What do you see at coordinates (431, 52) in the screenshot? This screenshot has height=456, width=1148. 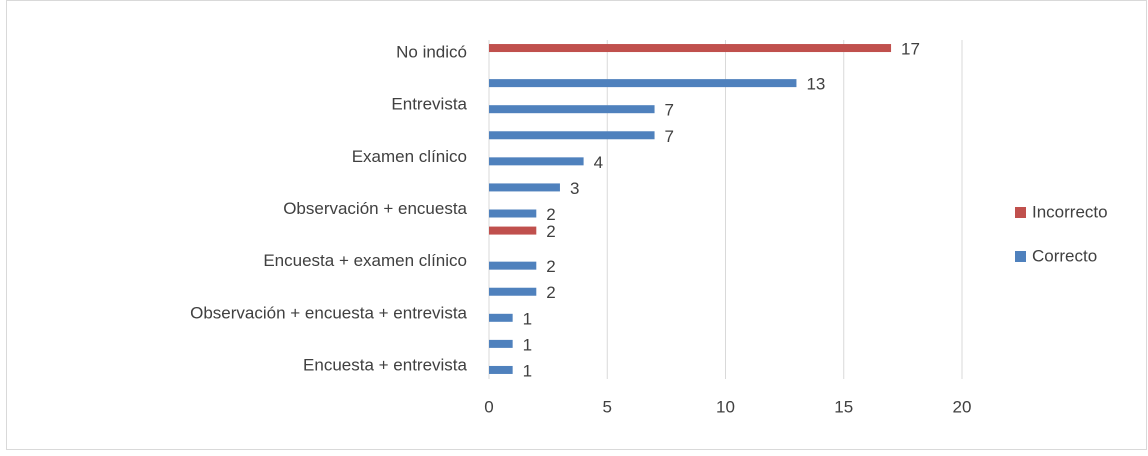 I see `y-tick-label: No indicó` at bounding box center [431, 52].